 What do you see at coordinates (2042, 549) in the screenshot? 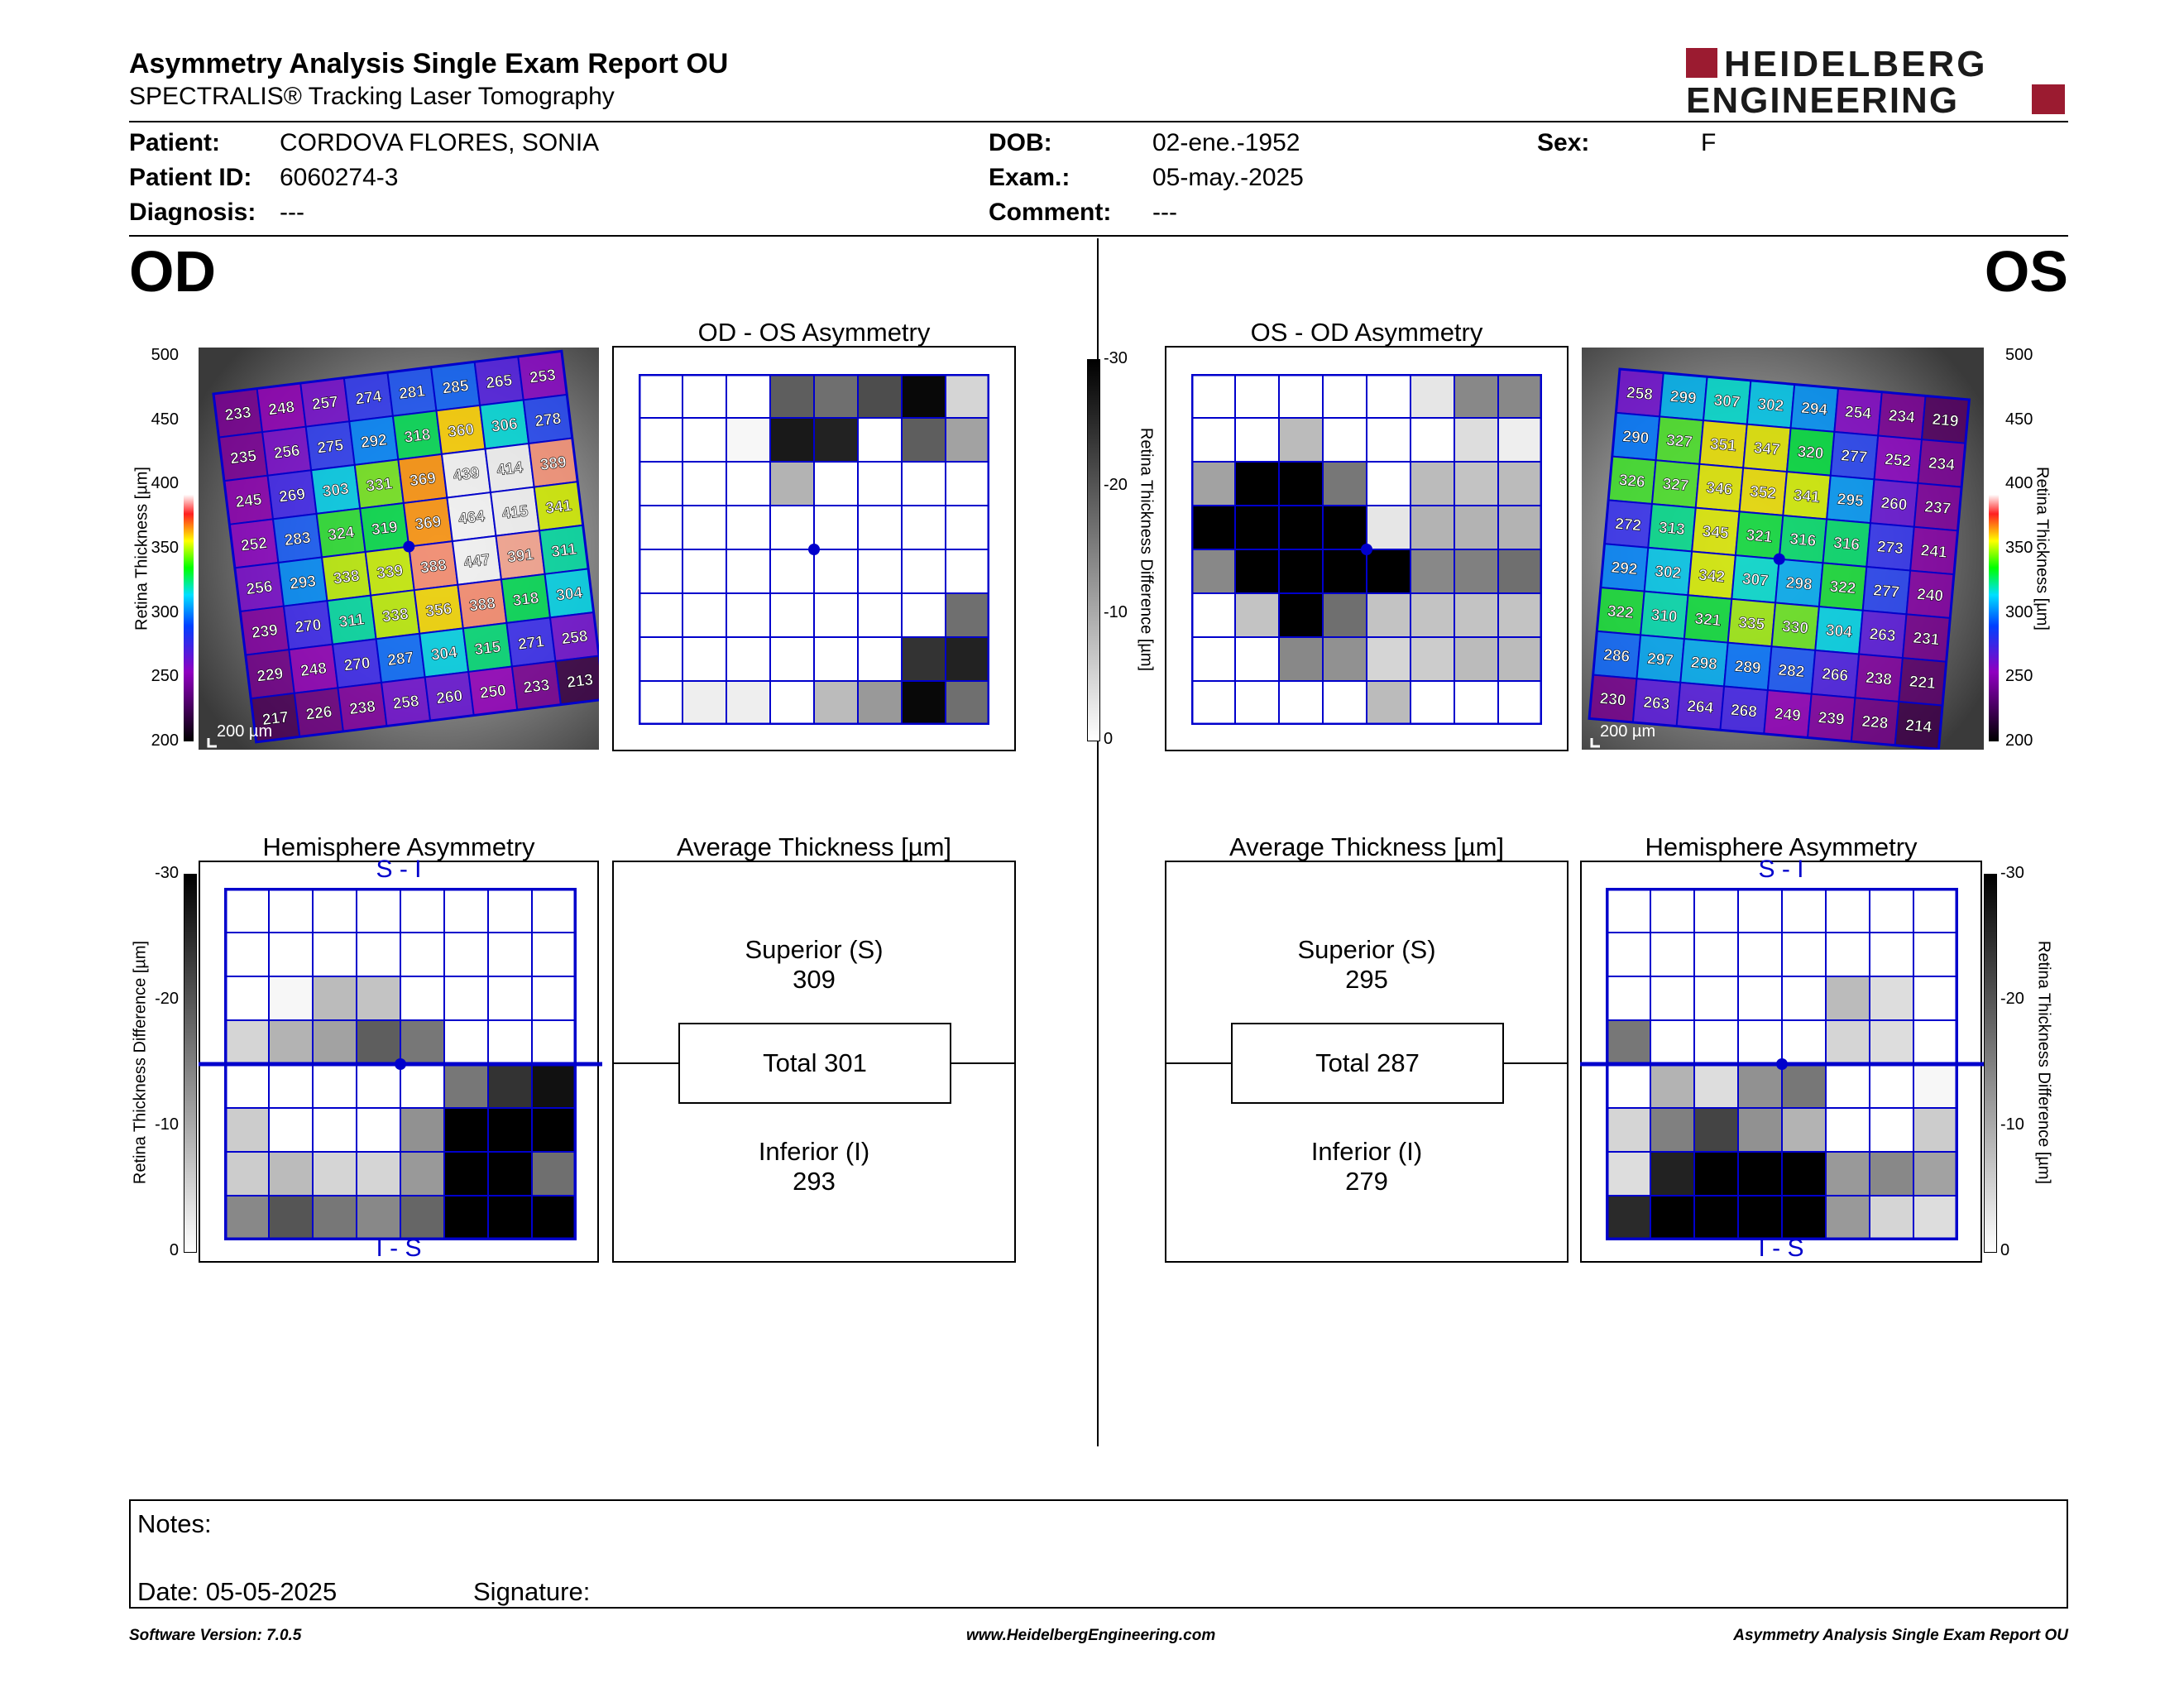
I see `os-thickness-axis-label: Retina Thickness [µm]` at bounding box center [2042, 549].